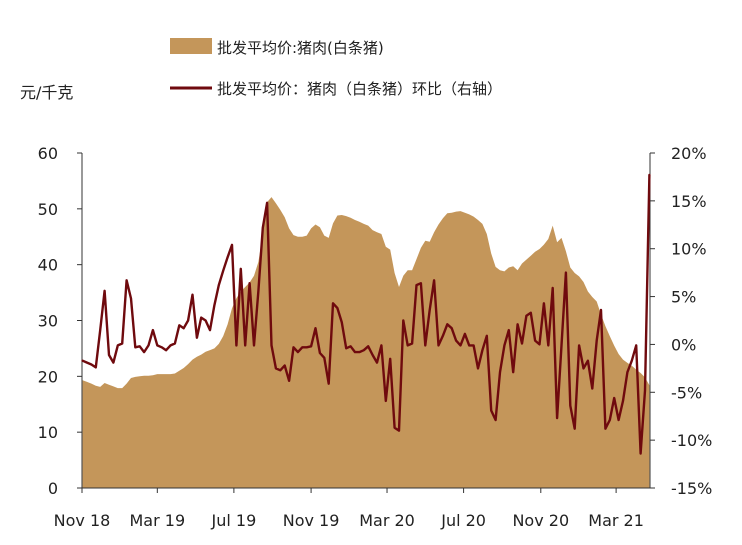 The width and height of the screenshot is (742, 545). What do you see at coordinates (359, 89) in the screenshot?
I see `legend-label-mom-change: 批发平均价：猪肉（白条猪）环比（右轴）` at bounding box center [359, 89].